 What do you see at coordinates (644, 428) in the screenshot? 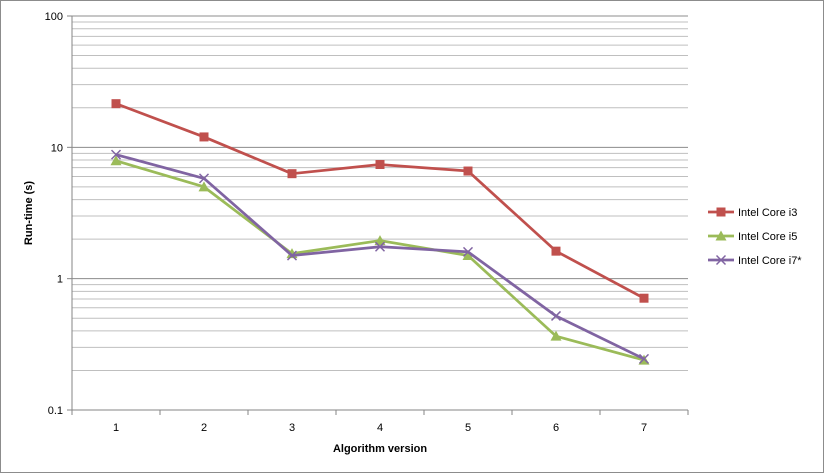
I see `x-tick-label: 7` at bounding box center [644, 428].